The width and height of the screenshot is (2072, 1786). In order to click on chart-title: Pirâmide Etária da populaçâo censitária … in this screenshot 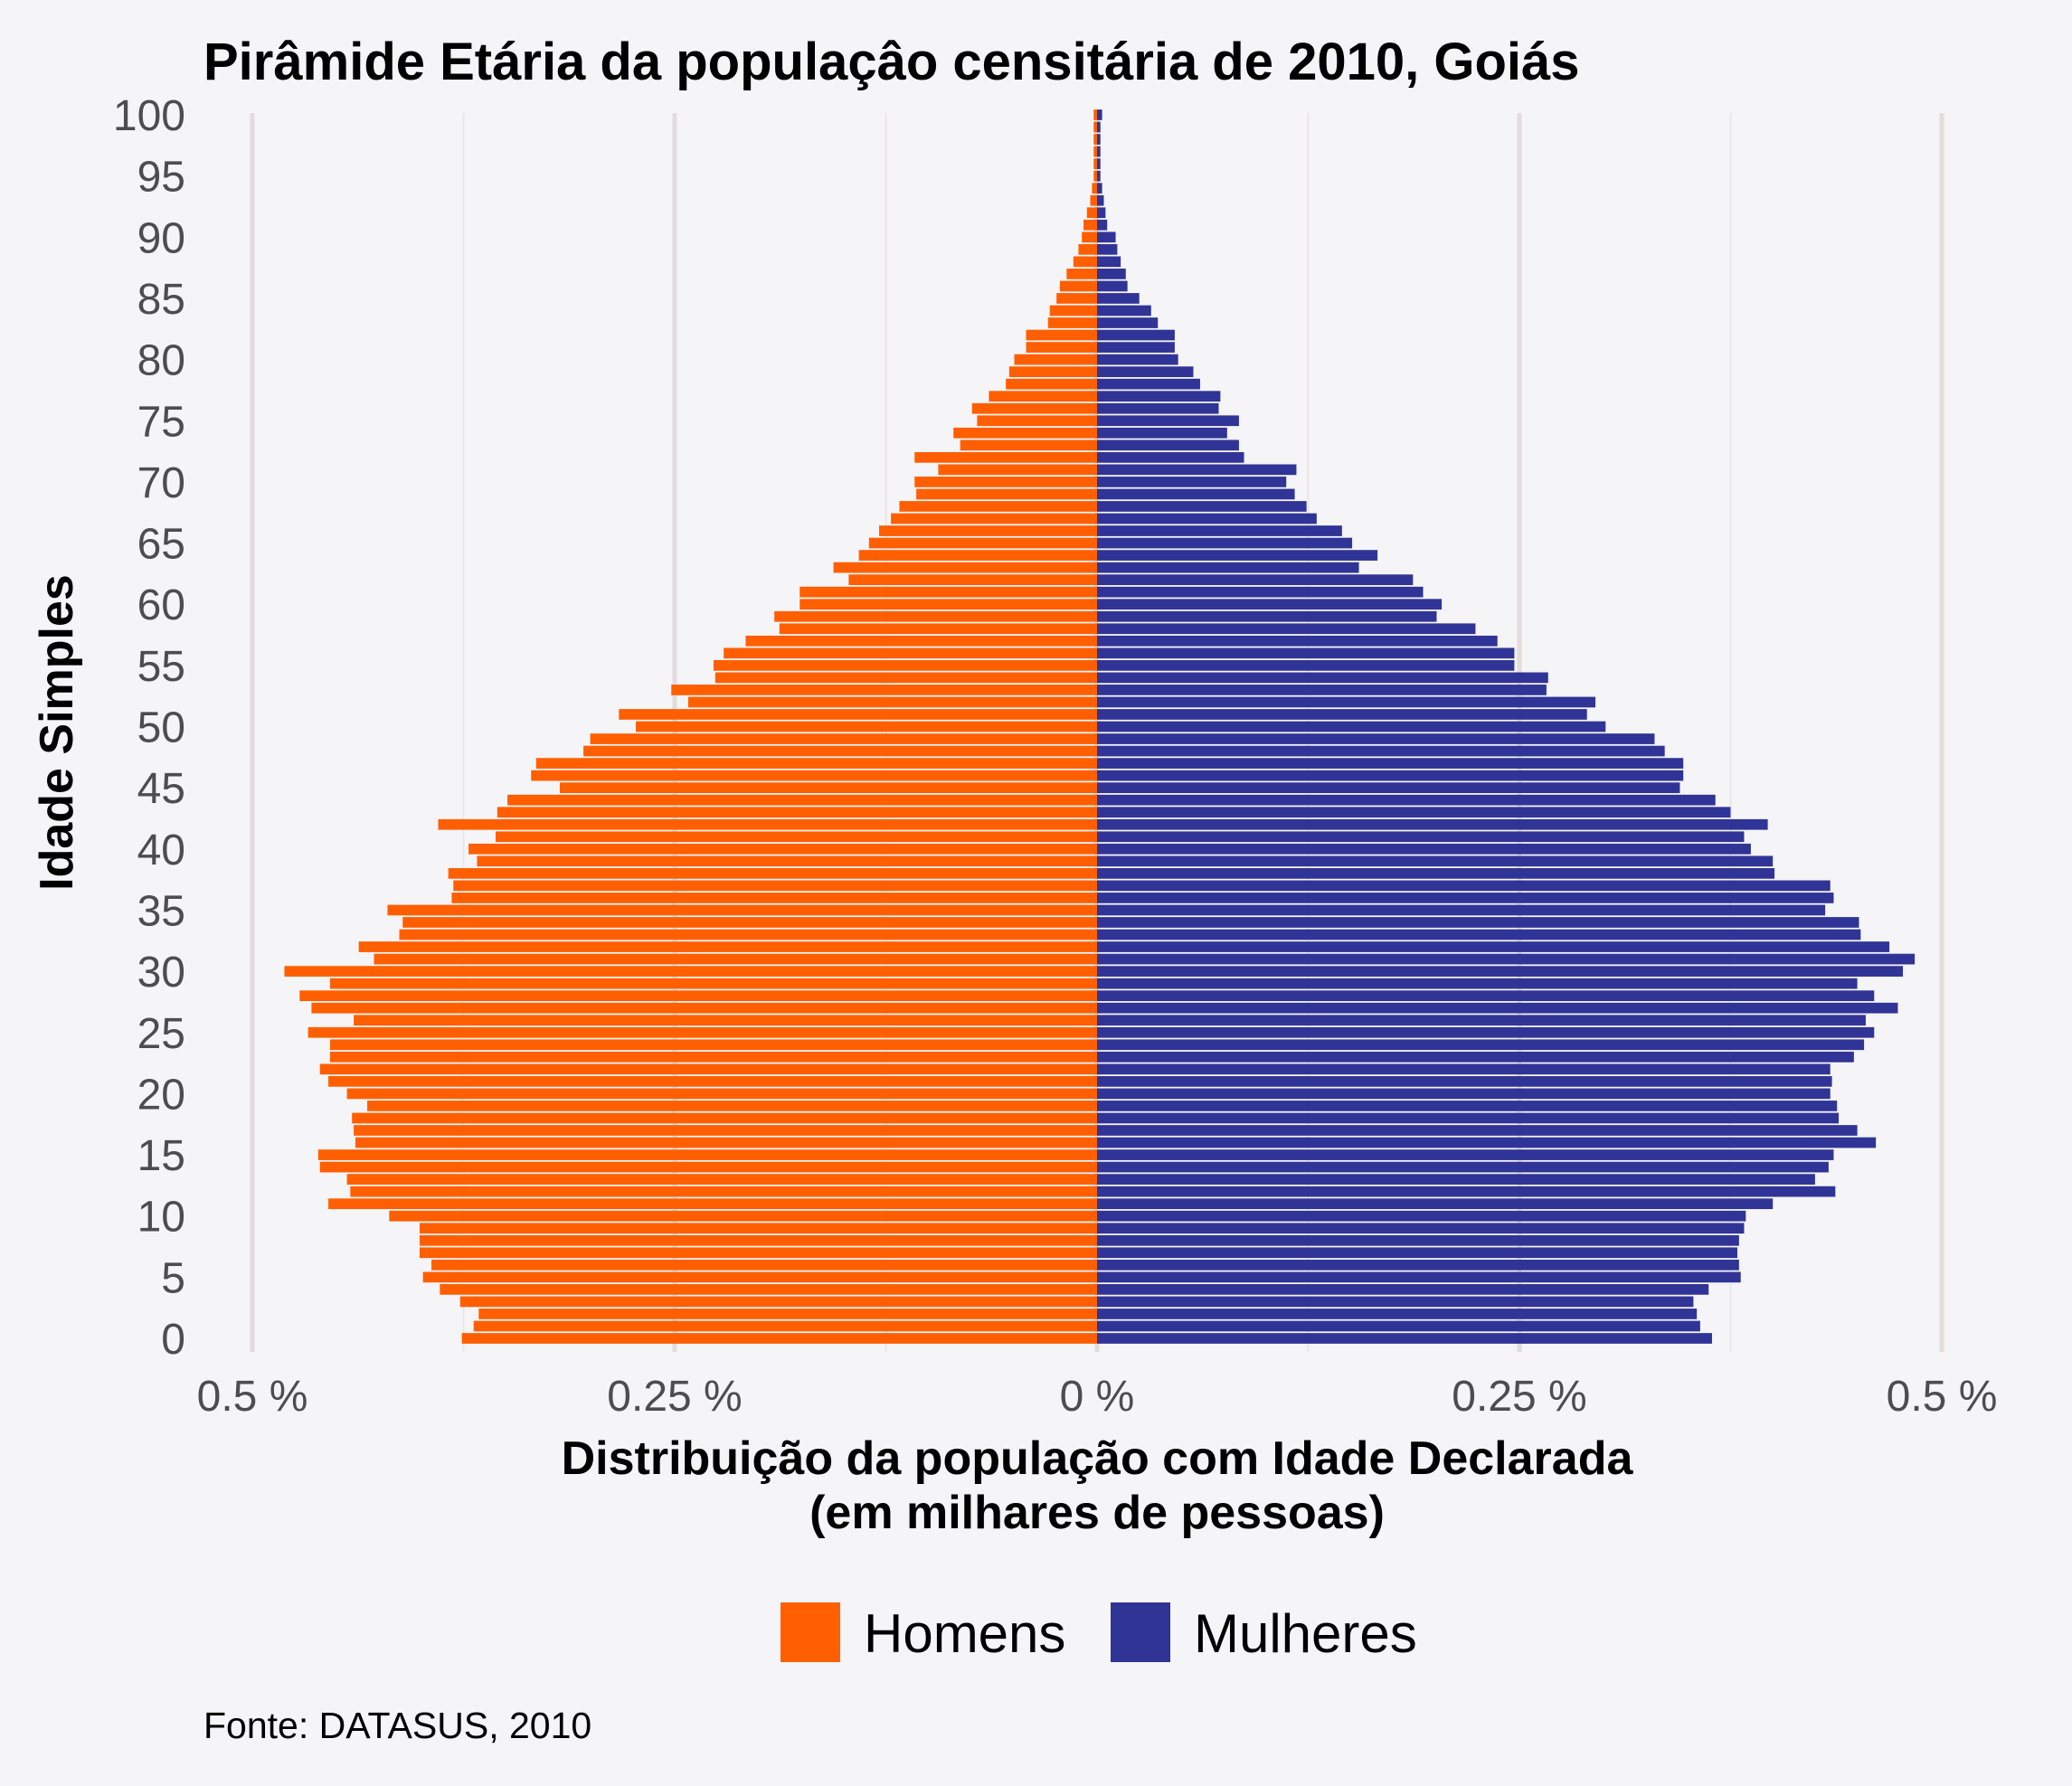, I will do `click(891, 62)`.